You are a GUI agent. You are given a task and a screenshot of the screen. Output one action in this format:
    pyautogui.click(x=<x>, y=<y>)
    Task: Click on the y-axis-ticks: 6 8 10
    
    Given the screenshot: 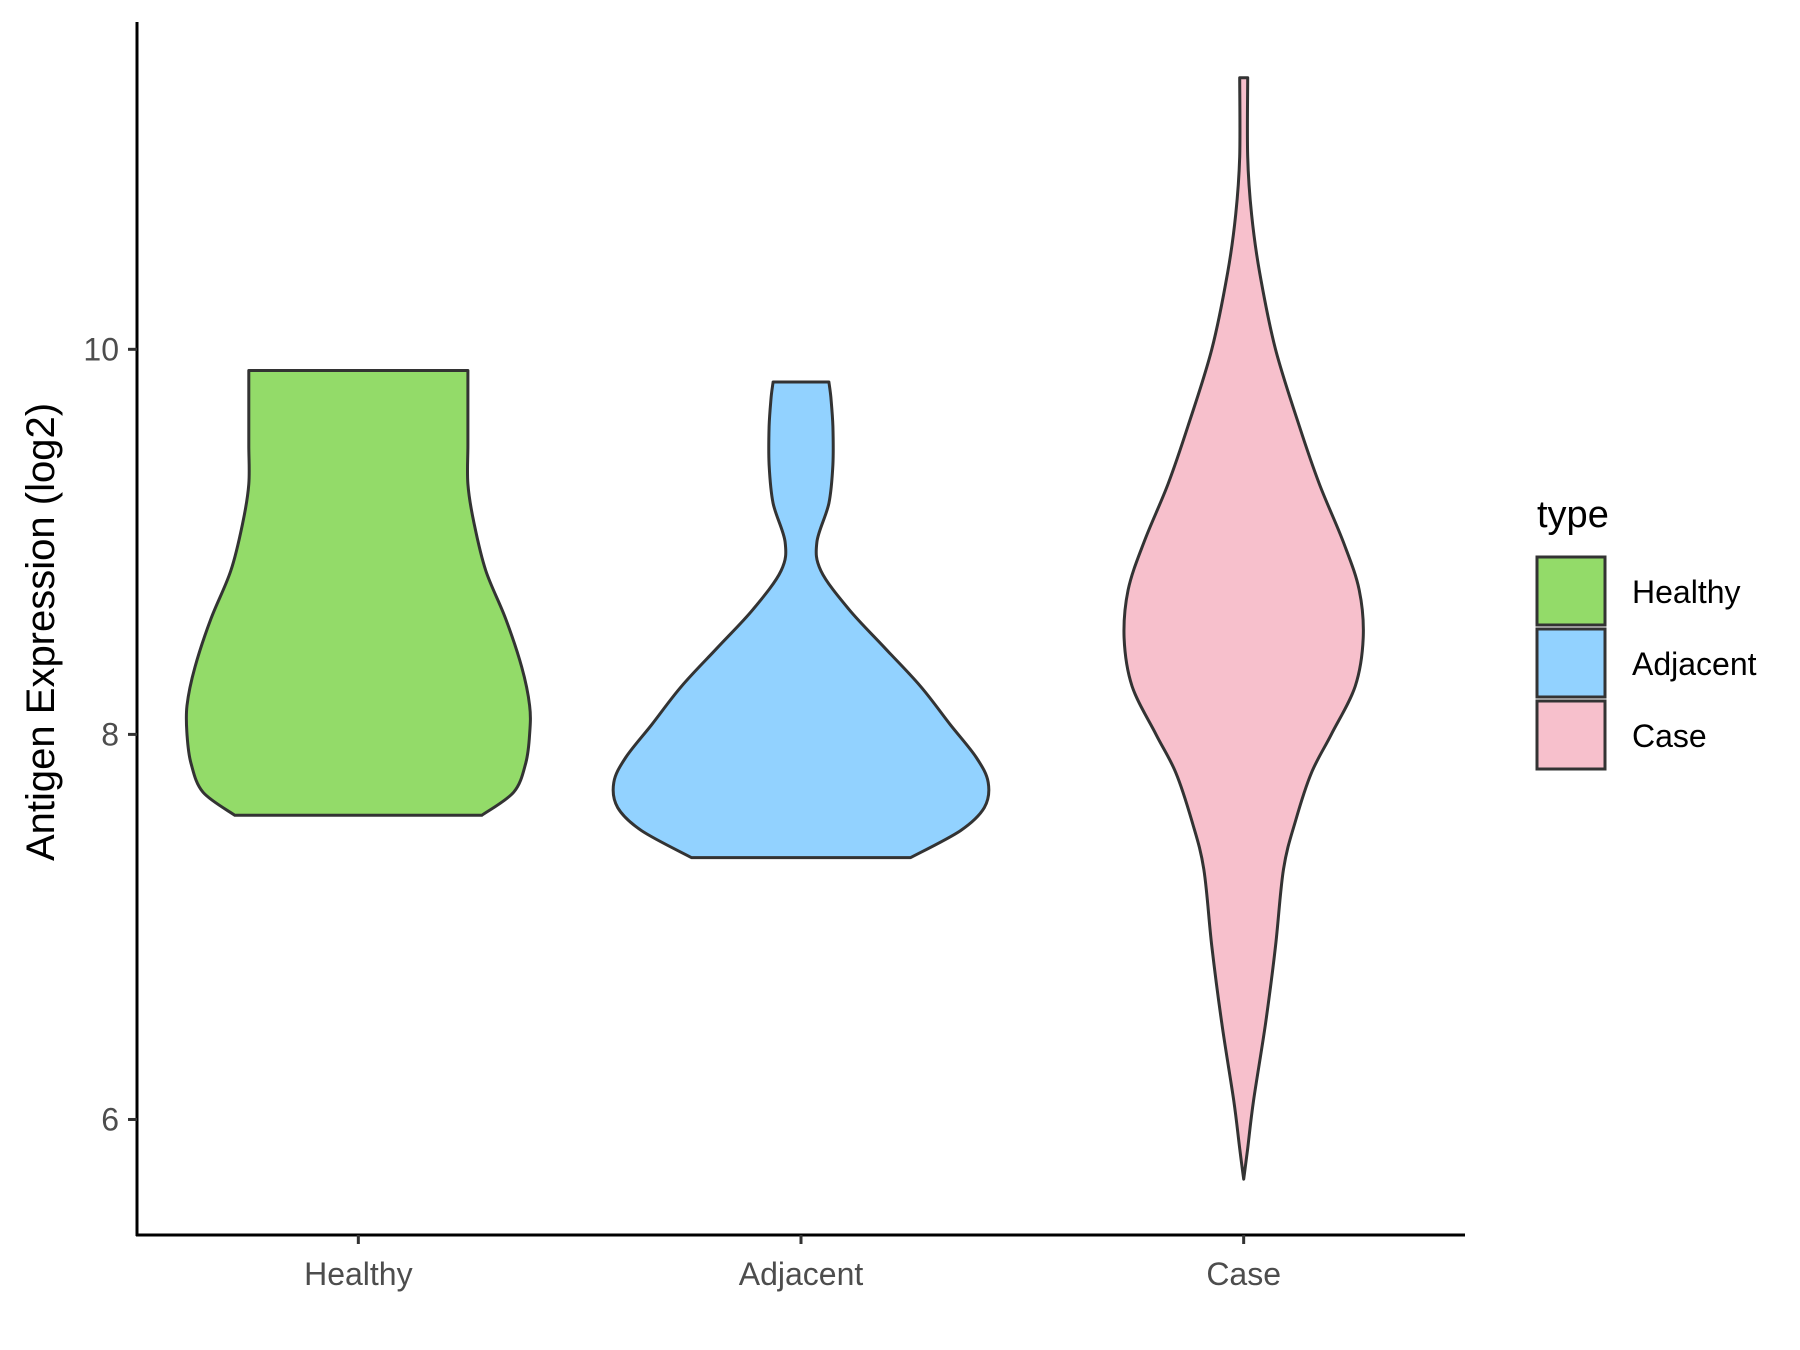 What is the action you would take?
    pyautogui.click(x=110, y=734)
    